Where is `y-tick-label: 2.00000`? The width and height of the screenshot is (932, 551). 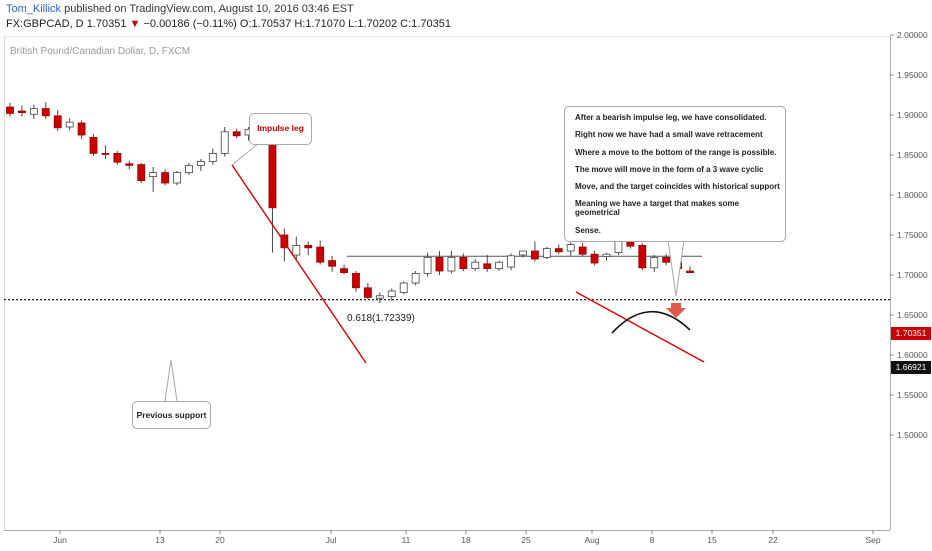
y-tick-label: 2.00000 is located at coordinates (912, 35).